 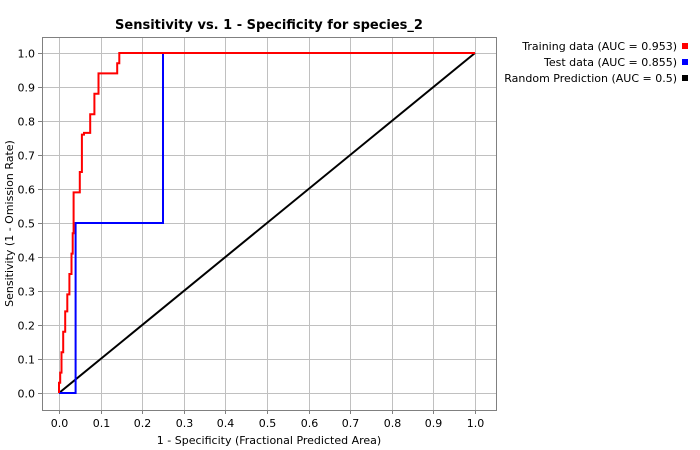 I want to click on x-tick-label: 0.2, so click(x=143, y=423).